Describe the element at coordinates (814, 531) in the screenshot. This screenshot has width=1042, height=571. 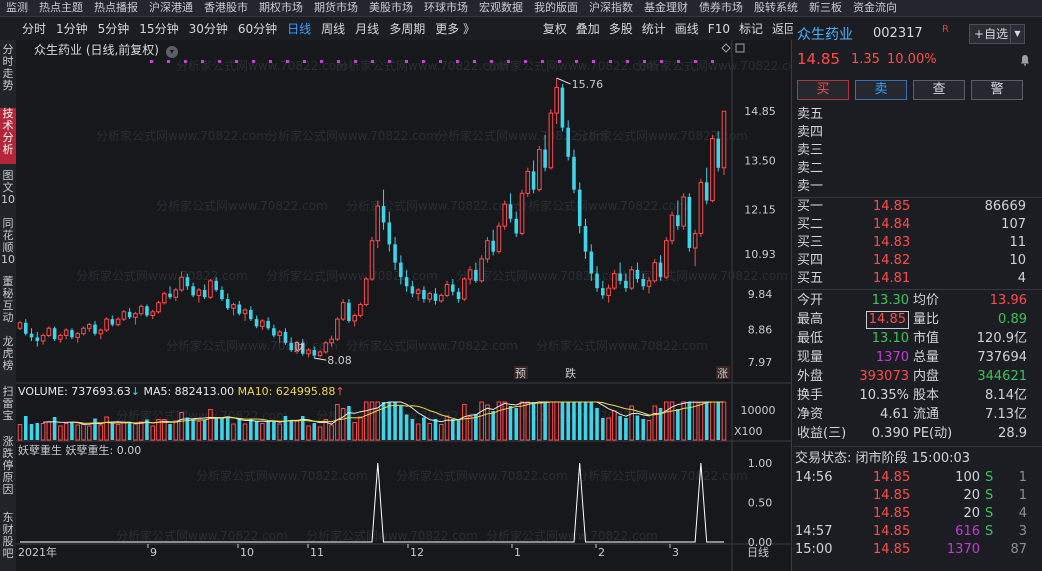
I see `tick-time: 14:57` at that location.